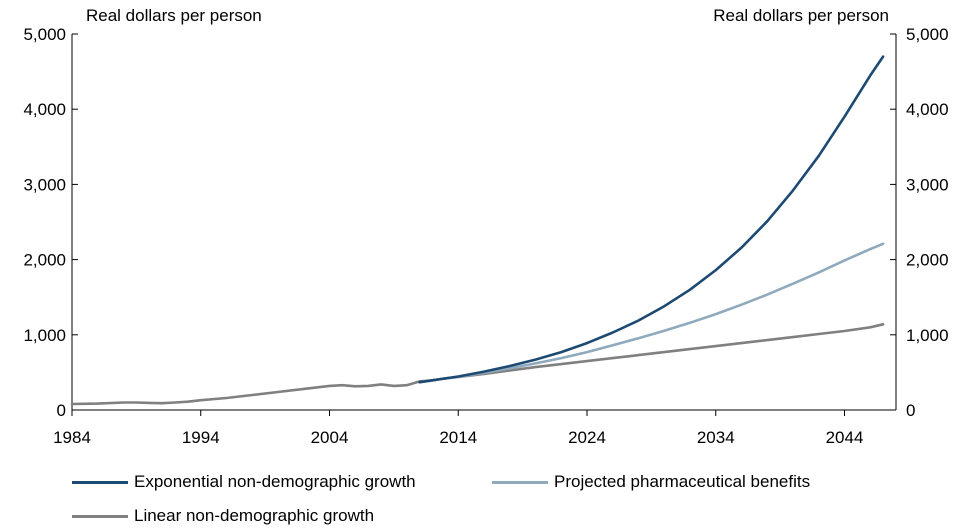  I want to click on legend-item-linear: Linear non-demographic growth, so click(223, 516).